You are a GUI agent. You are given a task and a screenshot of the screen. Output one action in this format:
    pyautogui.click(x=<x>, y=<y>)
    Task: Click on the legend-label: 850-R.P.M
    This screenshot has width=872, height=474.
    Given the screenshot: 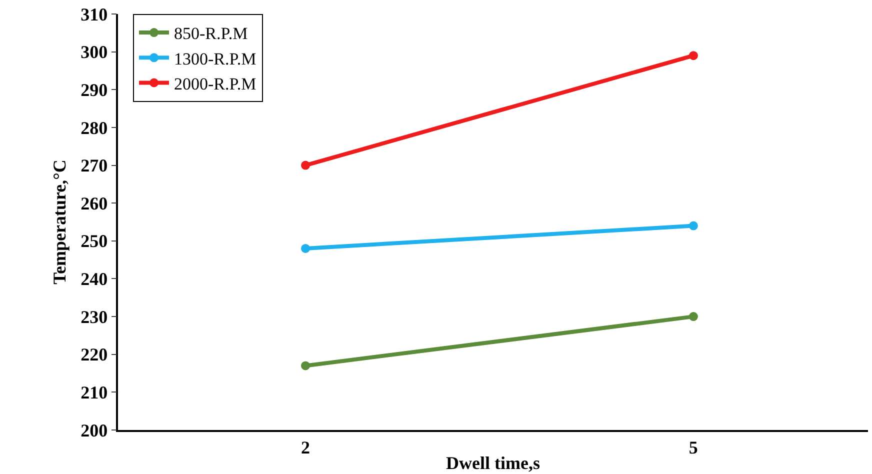 What is the action you would take?
    pyautogui.click(x=211, y=34)
    